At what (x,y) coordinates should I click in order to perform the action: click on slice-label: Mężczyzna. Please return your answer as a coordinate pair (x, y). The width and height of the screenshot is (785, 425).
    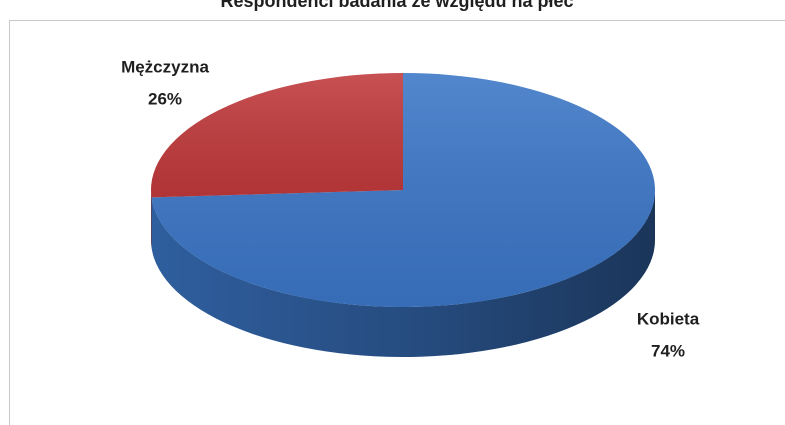
    Looking at the image, I should click on (165, 66).